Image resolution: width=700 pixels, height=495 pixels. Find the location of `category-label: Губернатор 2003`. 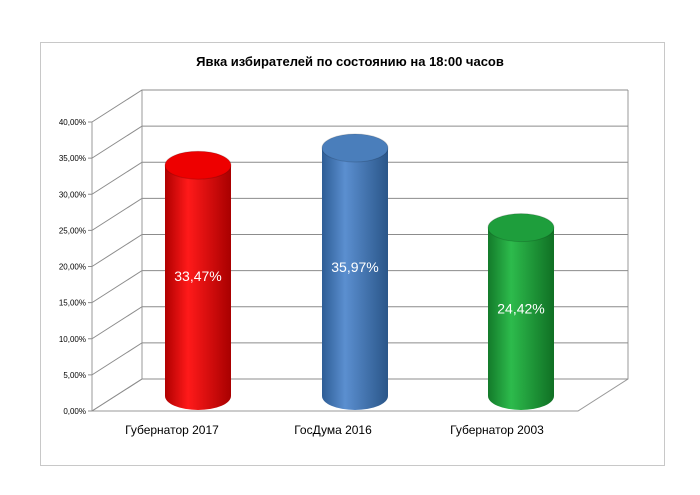

category-label: Губернатор 2003 is located at coordinates (497, 430).